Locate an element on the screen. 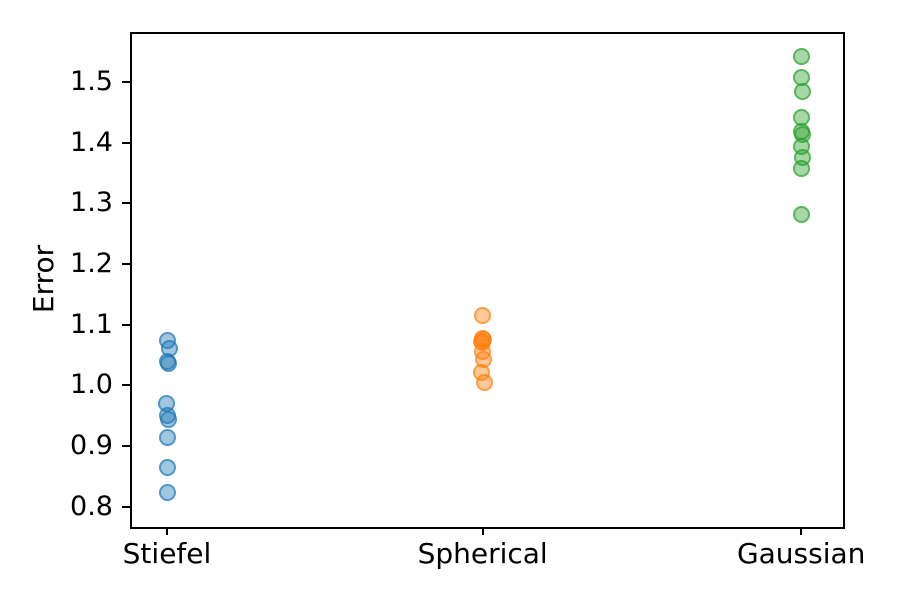 This screenshot has height=600, width=900. y-tick-label: 1.4 is located at coordinates (91, 142).